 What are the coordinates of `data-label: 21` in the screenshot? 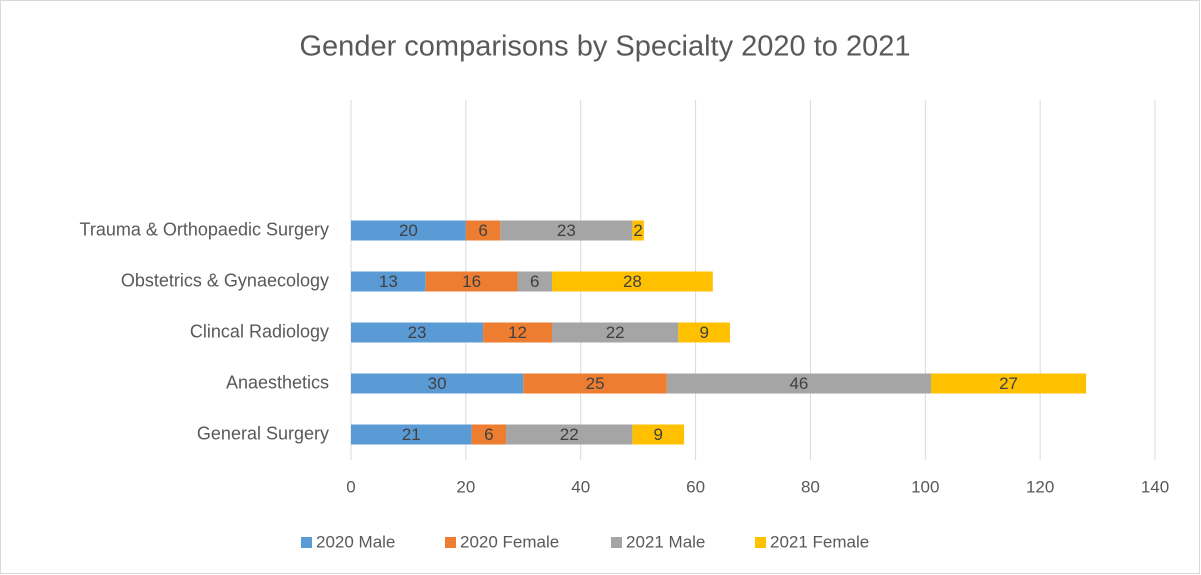 It's located at (411, 434).